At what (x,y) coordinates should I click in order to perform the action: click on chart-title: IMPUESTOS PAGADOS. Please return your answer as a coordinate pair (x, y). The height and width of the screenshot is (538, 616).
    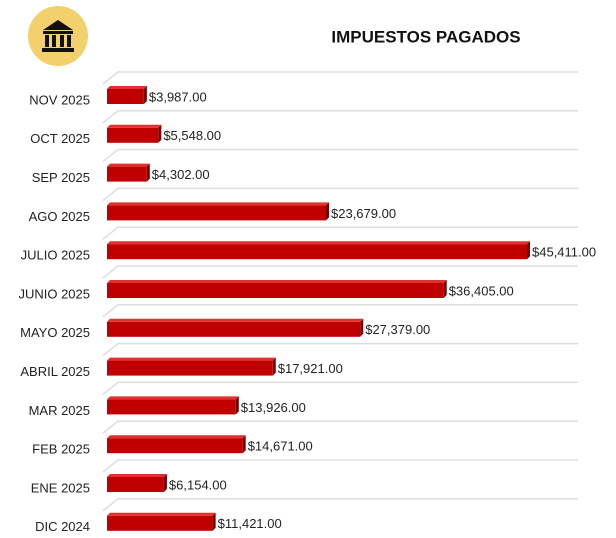
    Looking at the image, I should click on (425, 36).